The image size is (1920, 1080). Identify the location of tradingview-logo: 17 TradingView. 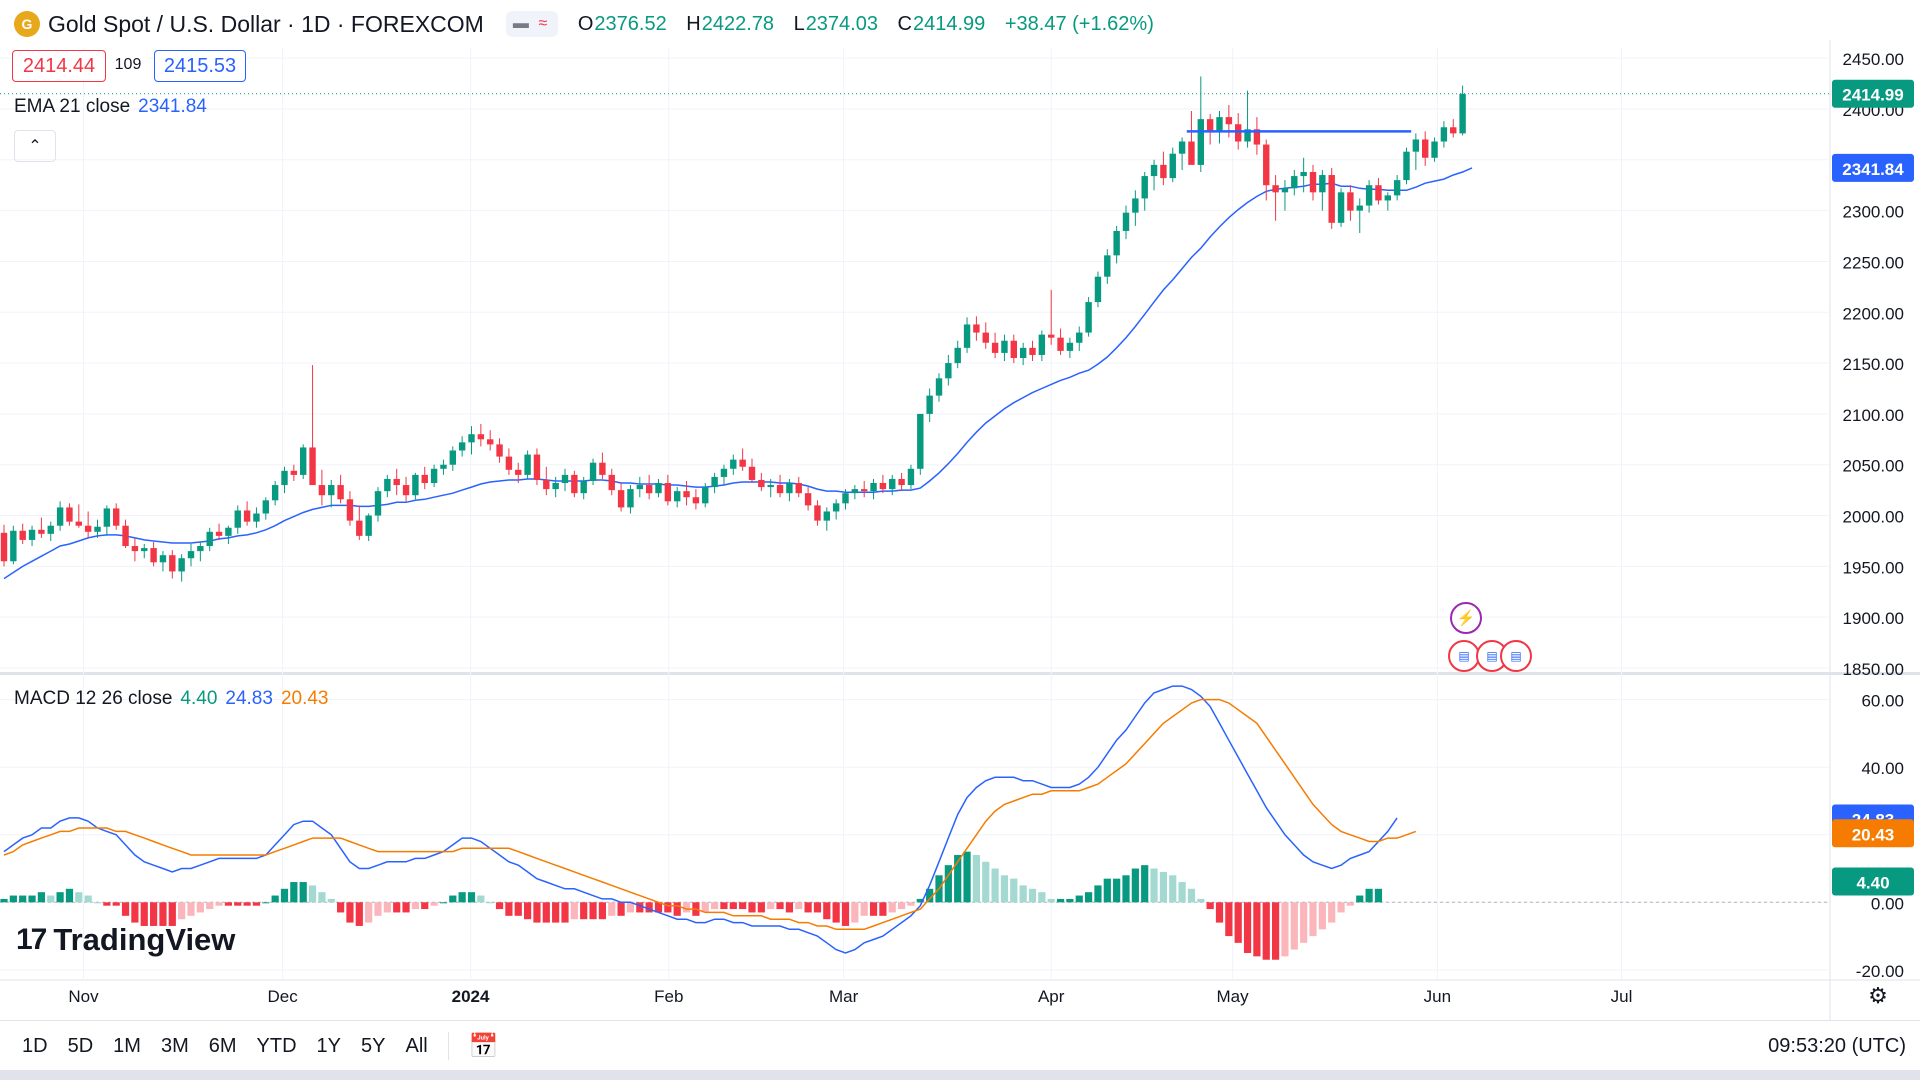
(125, 940).